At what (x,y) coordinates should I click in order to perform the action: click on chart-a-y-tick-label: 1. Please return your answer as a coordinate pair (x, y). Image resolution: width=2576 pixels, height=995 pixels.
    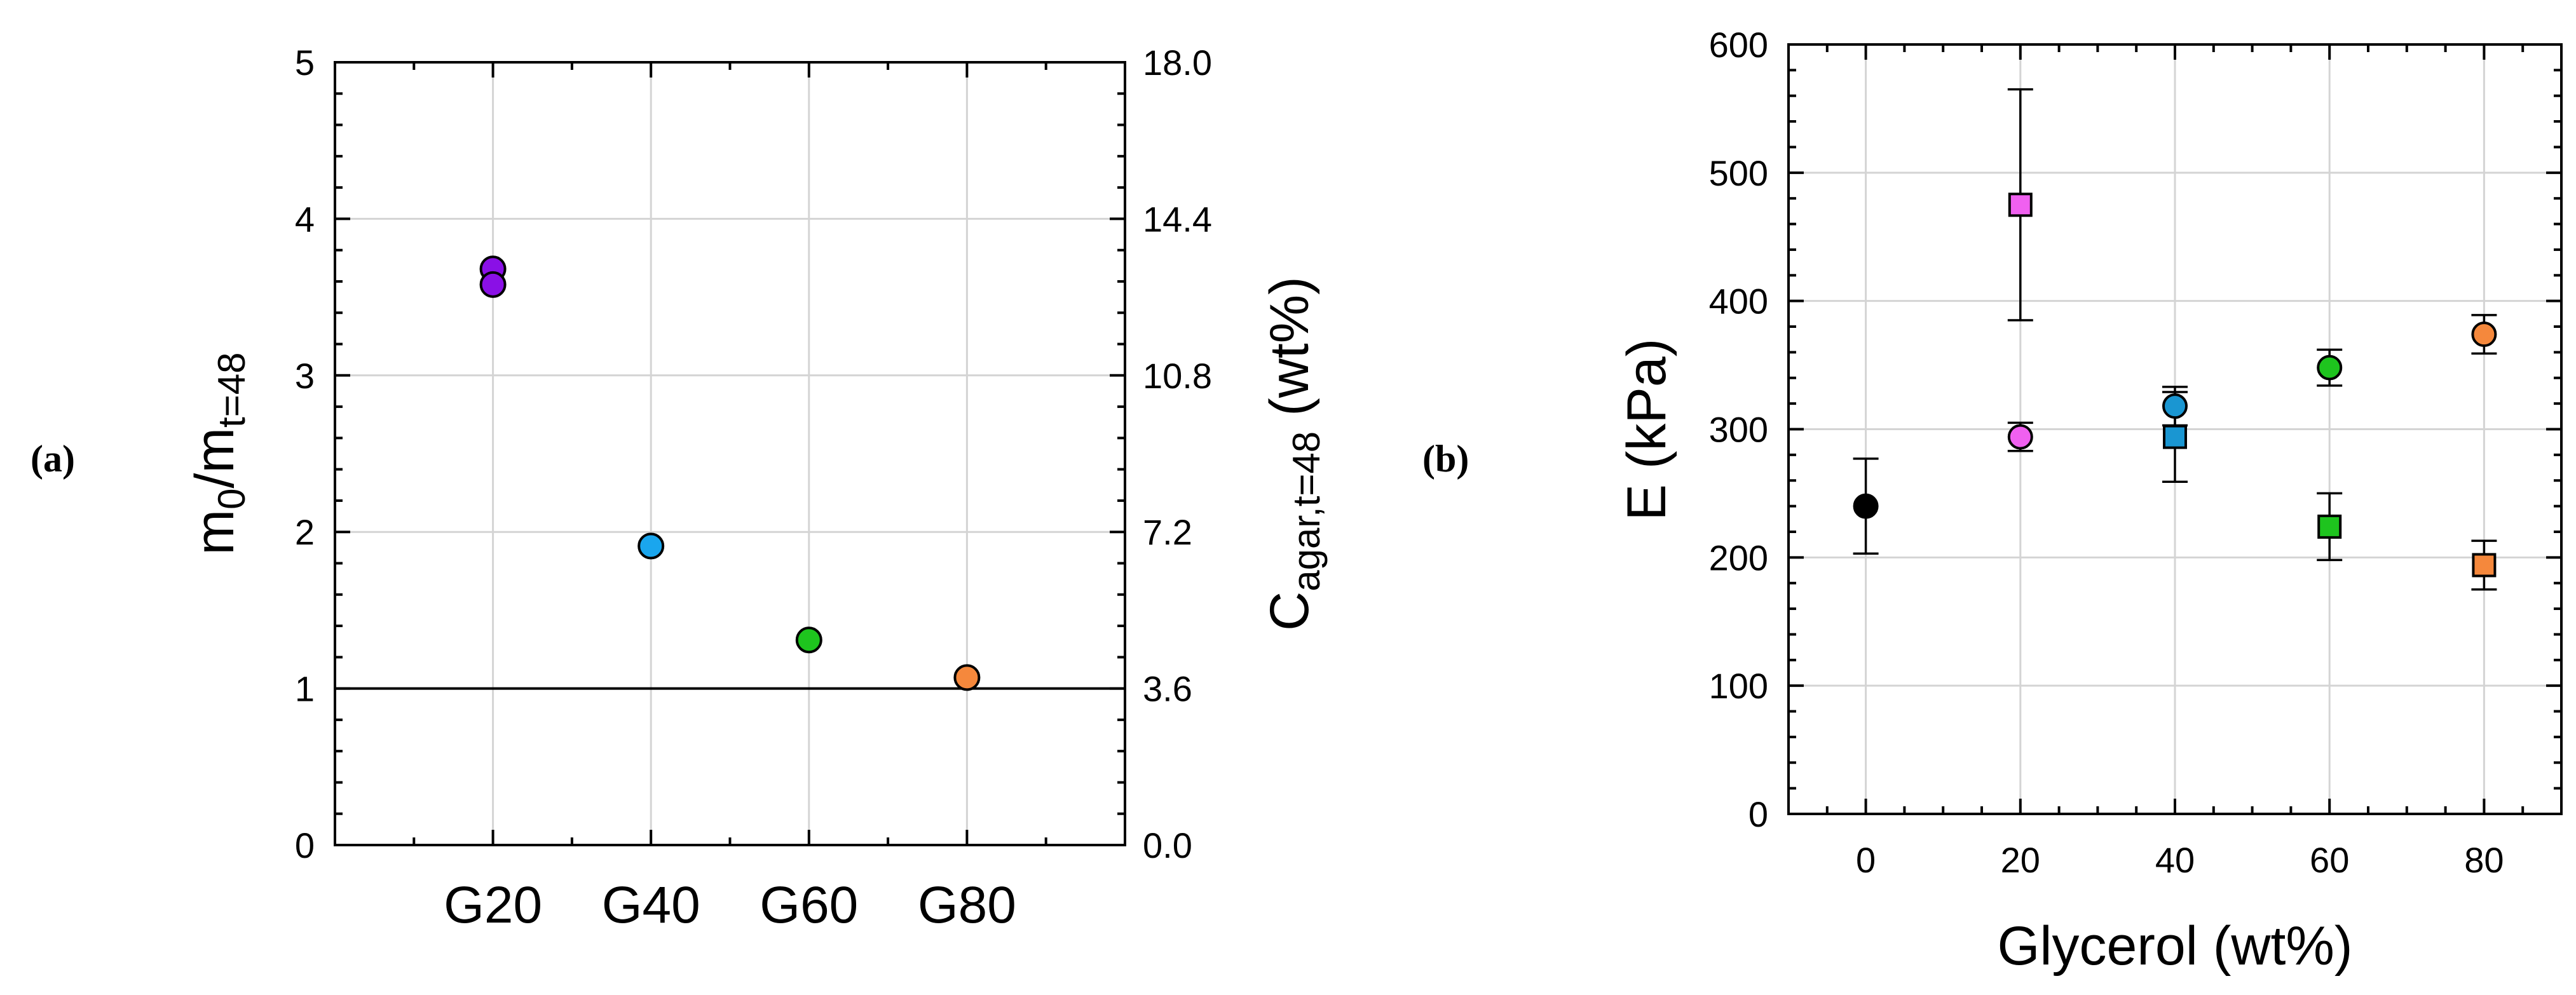
    Looking at the image, I should click on (305, 689).